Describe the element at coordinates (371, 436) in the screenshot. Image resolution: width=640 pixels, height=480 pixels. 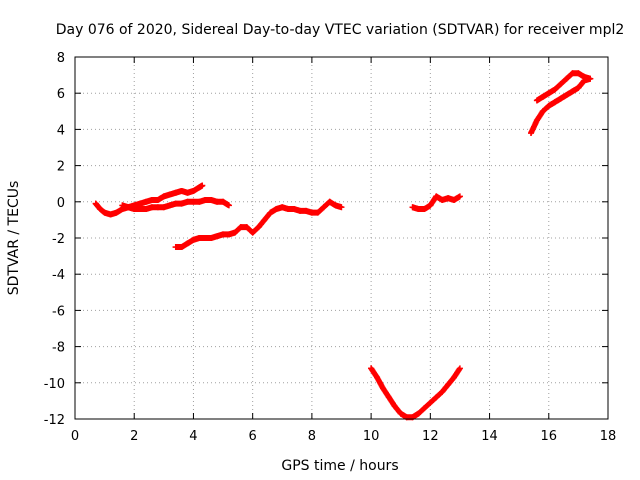
I see `x-tick-label: 10` at that location.